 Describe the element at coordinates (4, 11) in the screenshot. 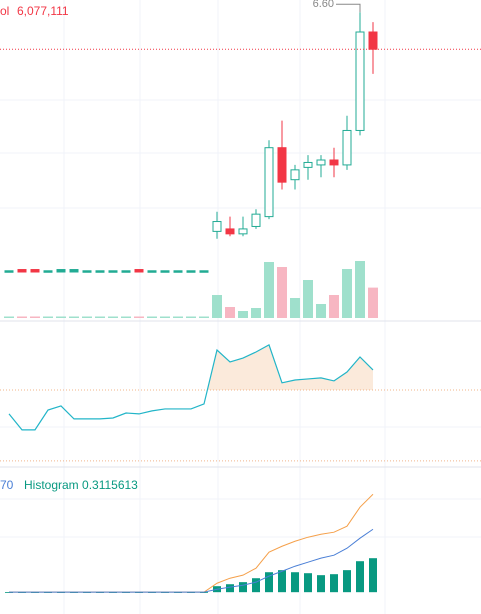

I see `volume-legend-name: ol` at that location.